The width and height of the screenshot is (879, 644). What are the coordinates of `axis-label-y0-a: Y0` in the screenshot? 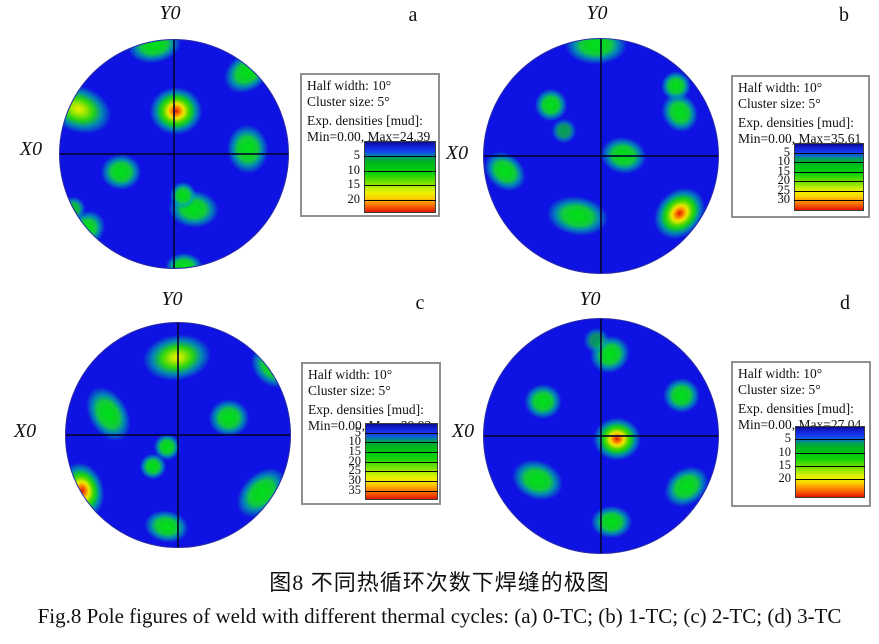 It's located at (170, 13).